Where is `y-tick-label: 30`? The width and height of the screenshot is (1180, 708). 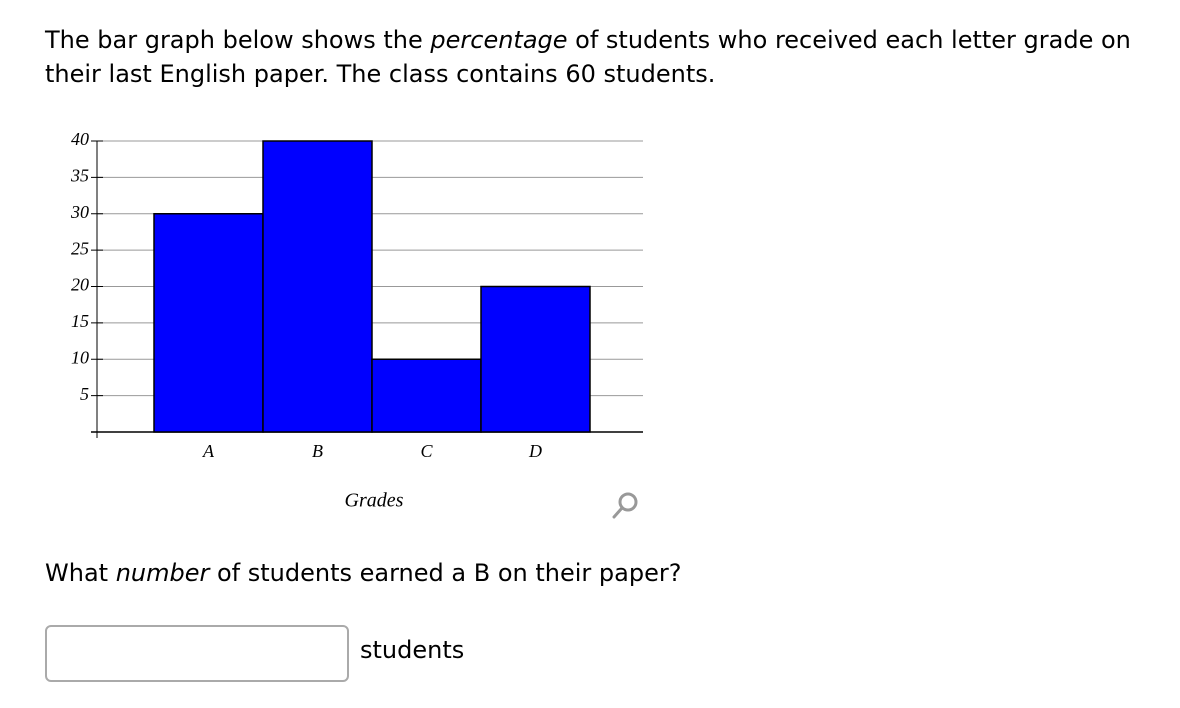
y-tick-label: 30 is located at coordinates (79, 212).